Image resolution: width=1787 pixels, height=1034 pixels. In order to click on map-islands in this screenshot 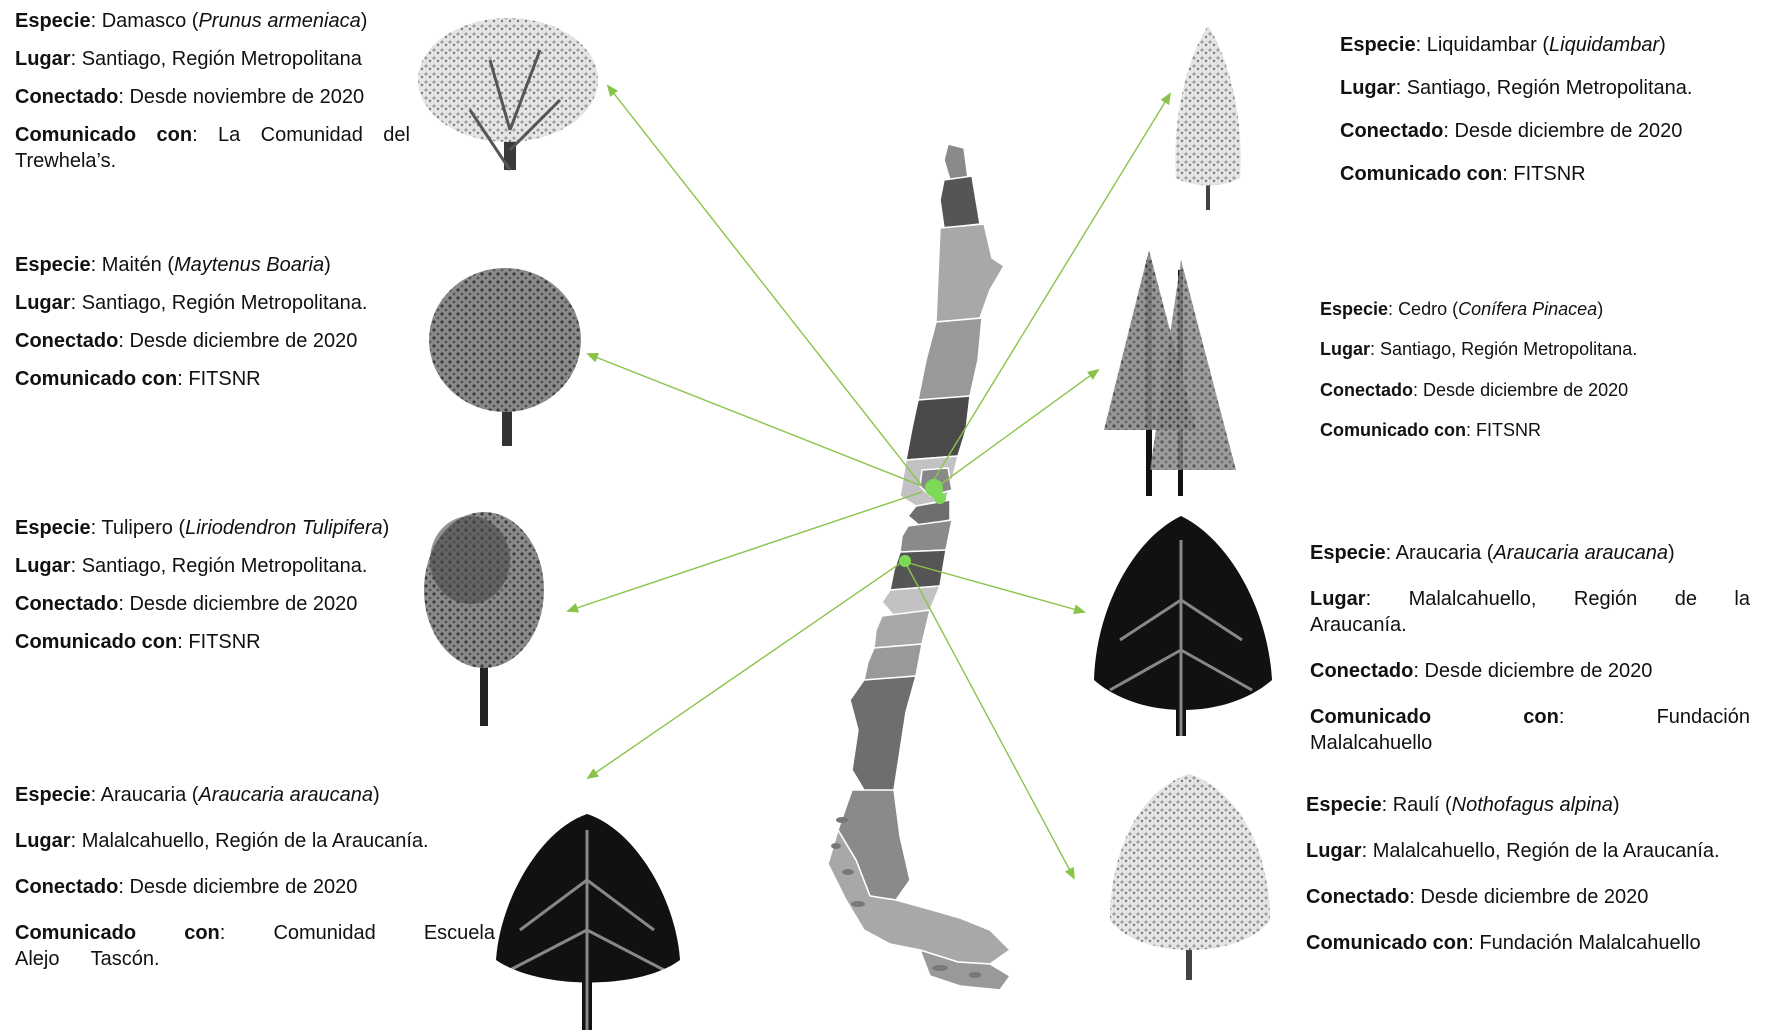, I will do `click(906, 897)`.